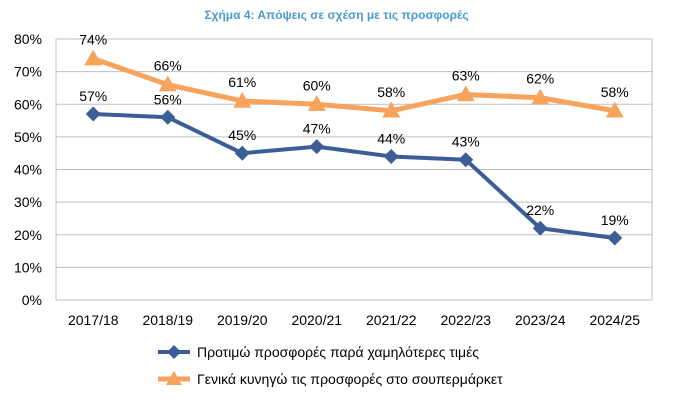 The width and height of the screenshot is (673, 404). Describe the element at coordinates (242, 320) in the screenshot. I see `x-tick-label: 2019/20` at that location.